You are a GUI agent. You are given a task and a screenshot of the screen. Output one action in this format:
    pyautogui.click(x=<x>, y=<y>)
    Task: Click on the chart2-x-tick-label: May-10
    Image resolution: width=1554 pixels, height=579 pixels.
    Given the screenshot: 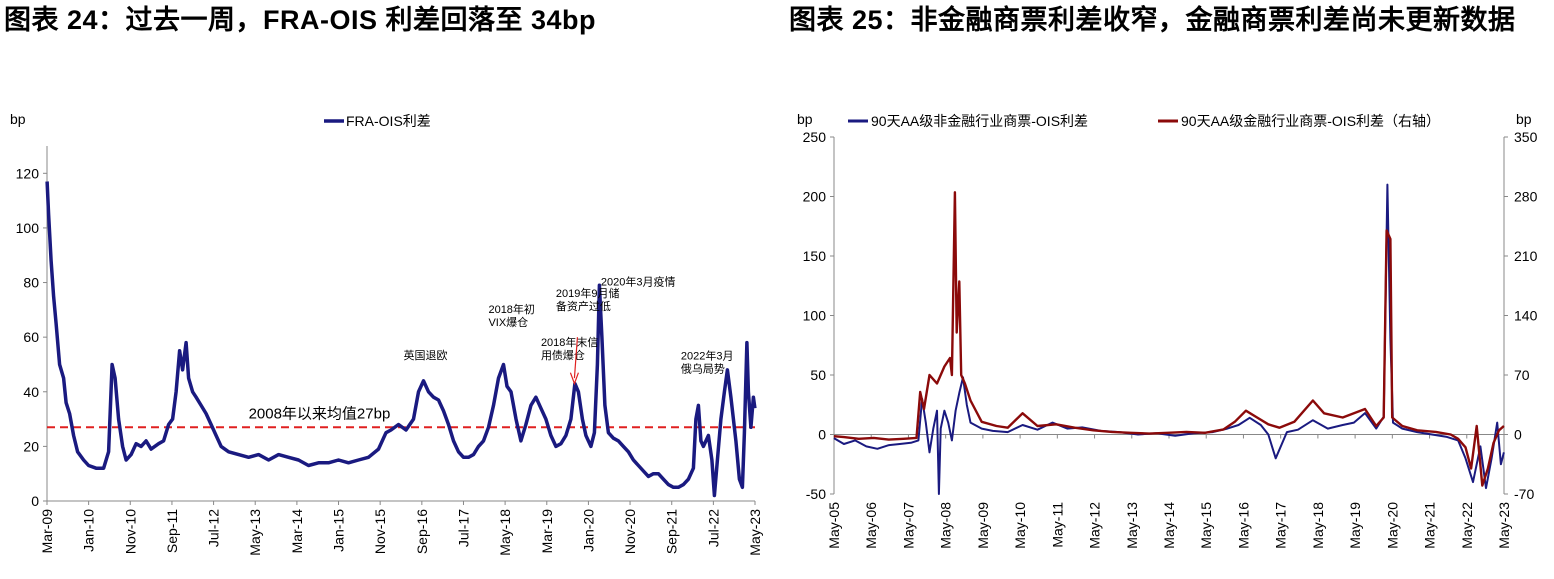 What is the action you would take?
    pyautogui.click(x=1020, y=525)
    